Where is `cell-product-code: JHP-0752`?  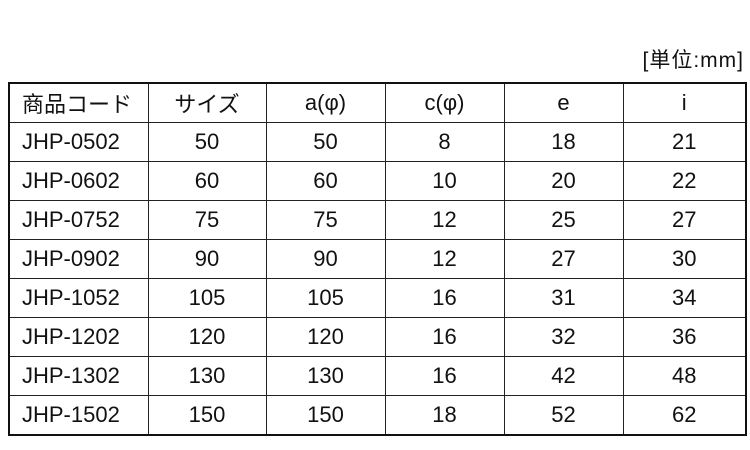
cell-product-code: JHP-0752 is located at coordinates (78, 220).